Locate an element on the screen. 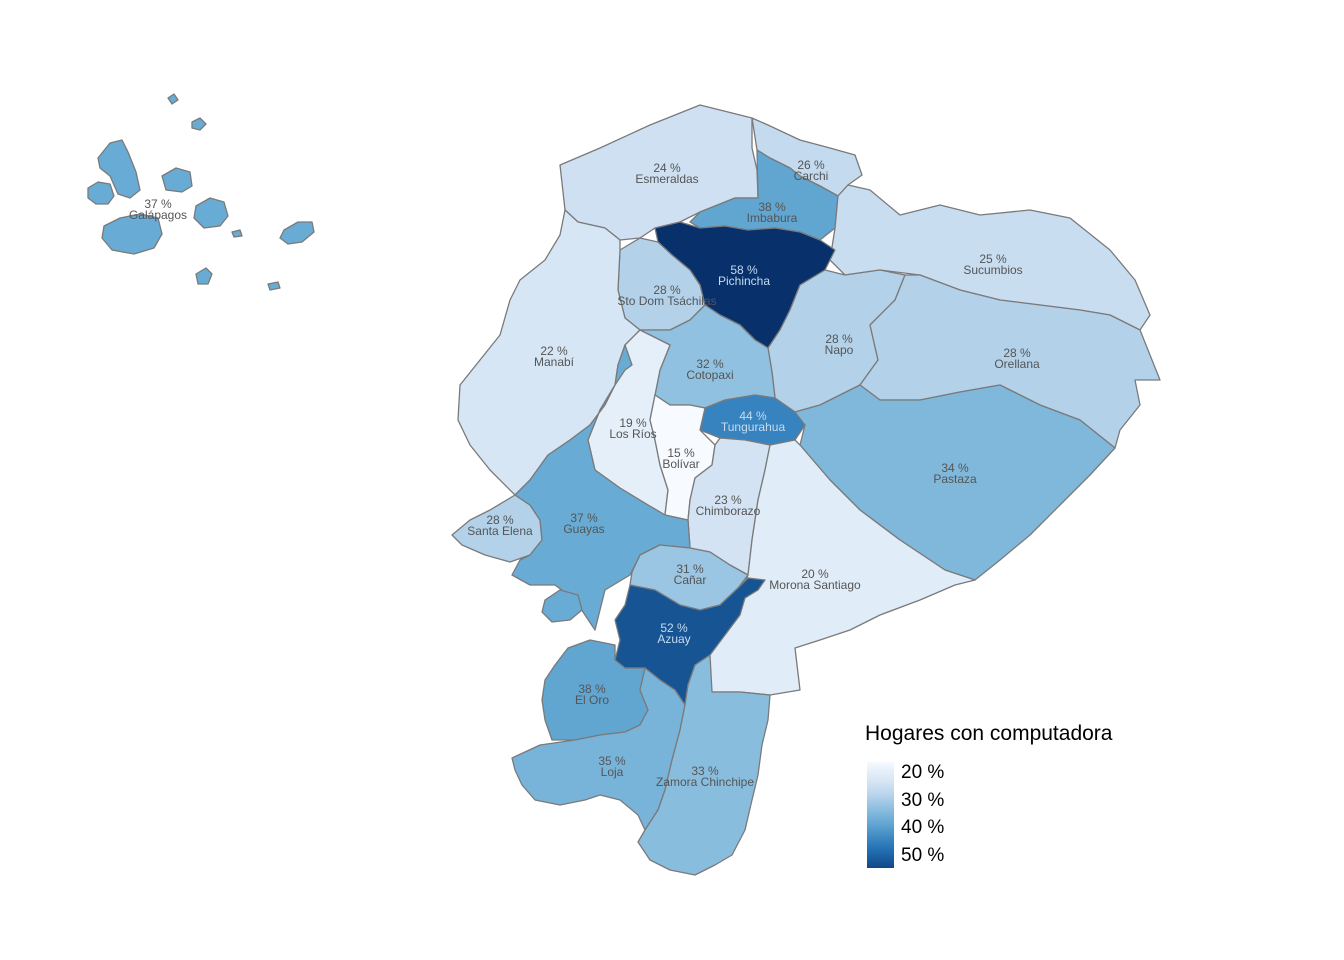  province-value-label-santa-elena: 28 % is located at coordinates (500, 520).